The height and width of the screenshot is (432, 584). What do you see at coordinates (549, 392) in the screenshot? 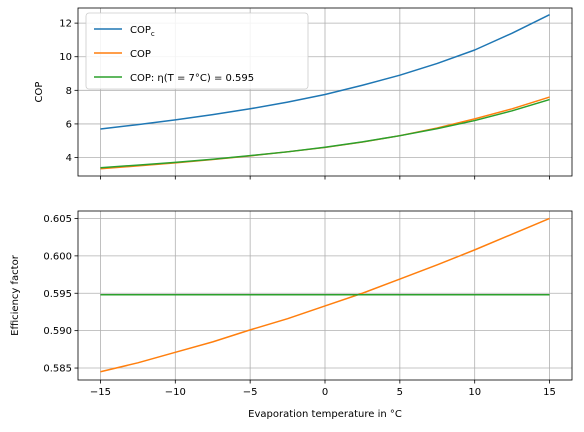
I see `x-tick-label: 15` at bounding box center [549, 392].